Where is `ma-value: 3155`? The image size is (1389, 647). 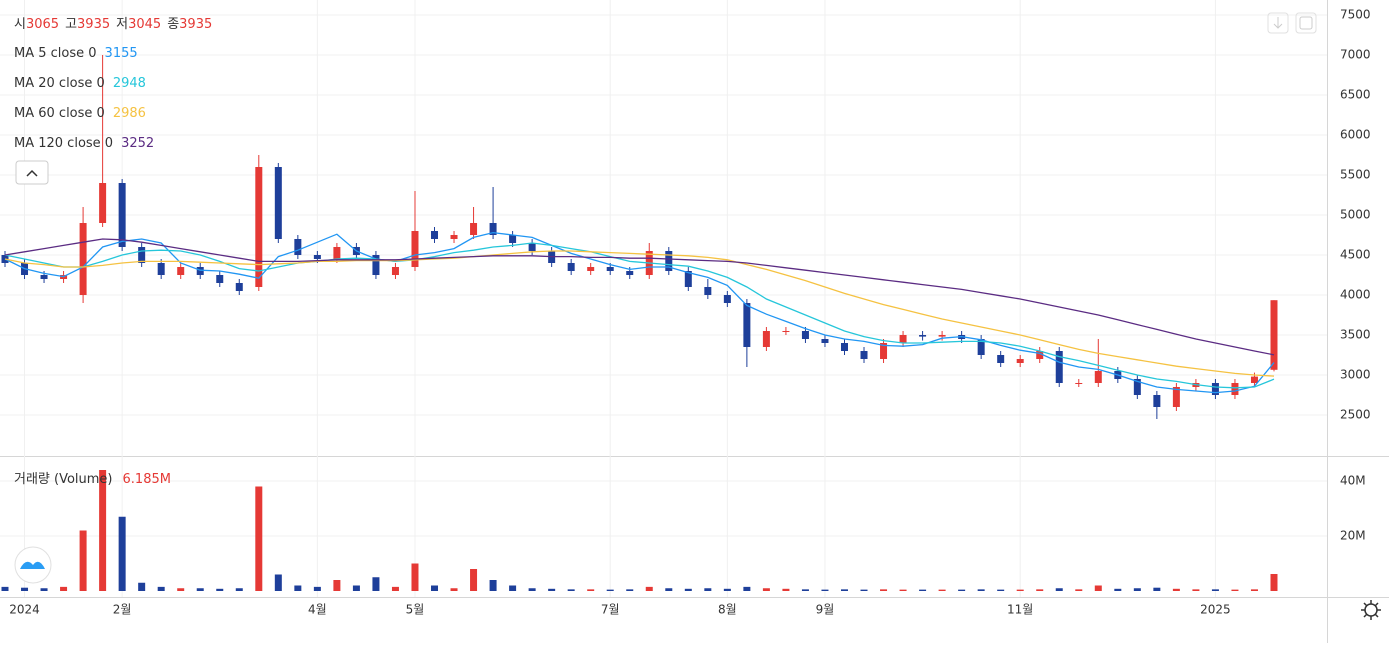
ma-value: 3155 is located at coordinates (121, 53).